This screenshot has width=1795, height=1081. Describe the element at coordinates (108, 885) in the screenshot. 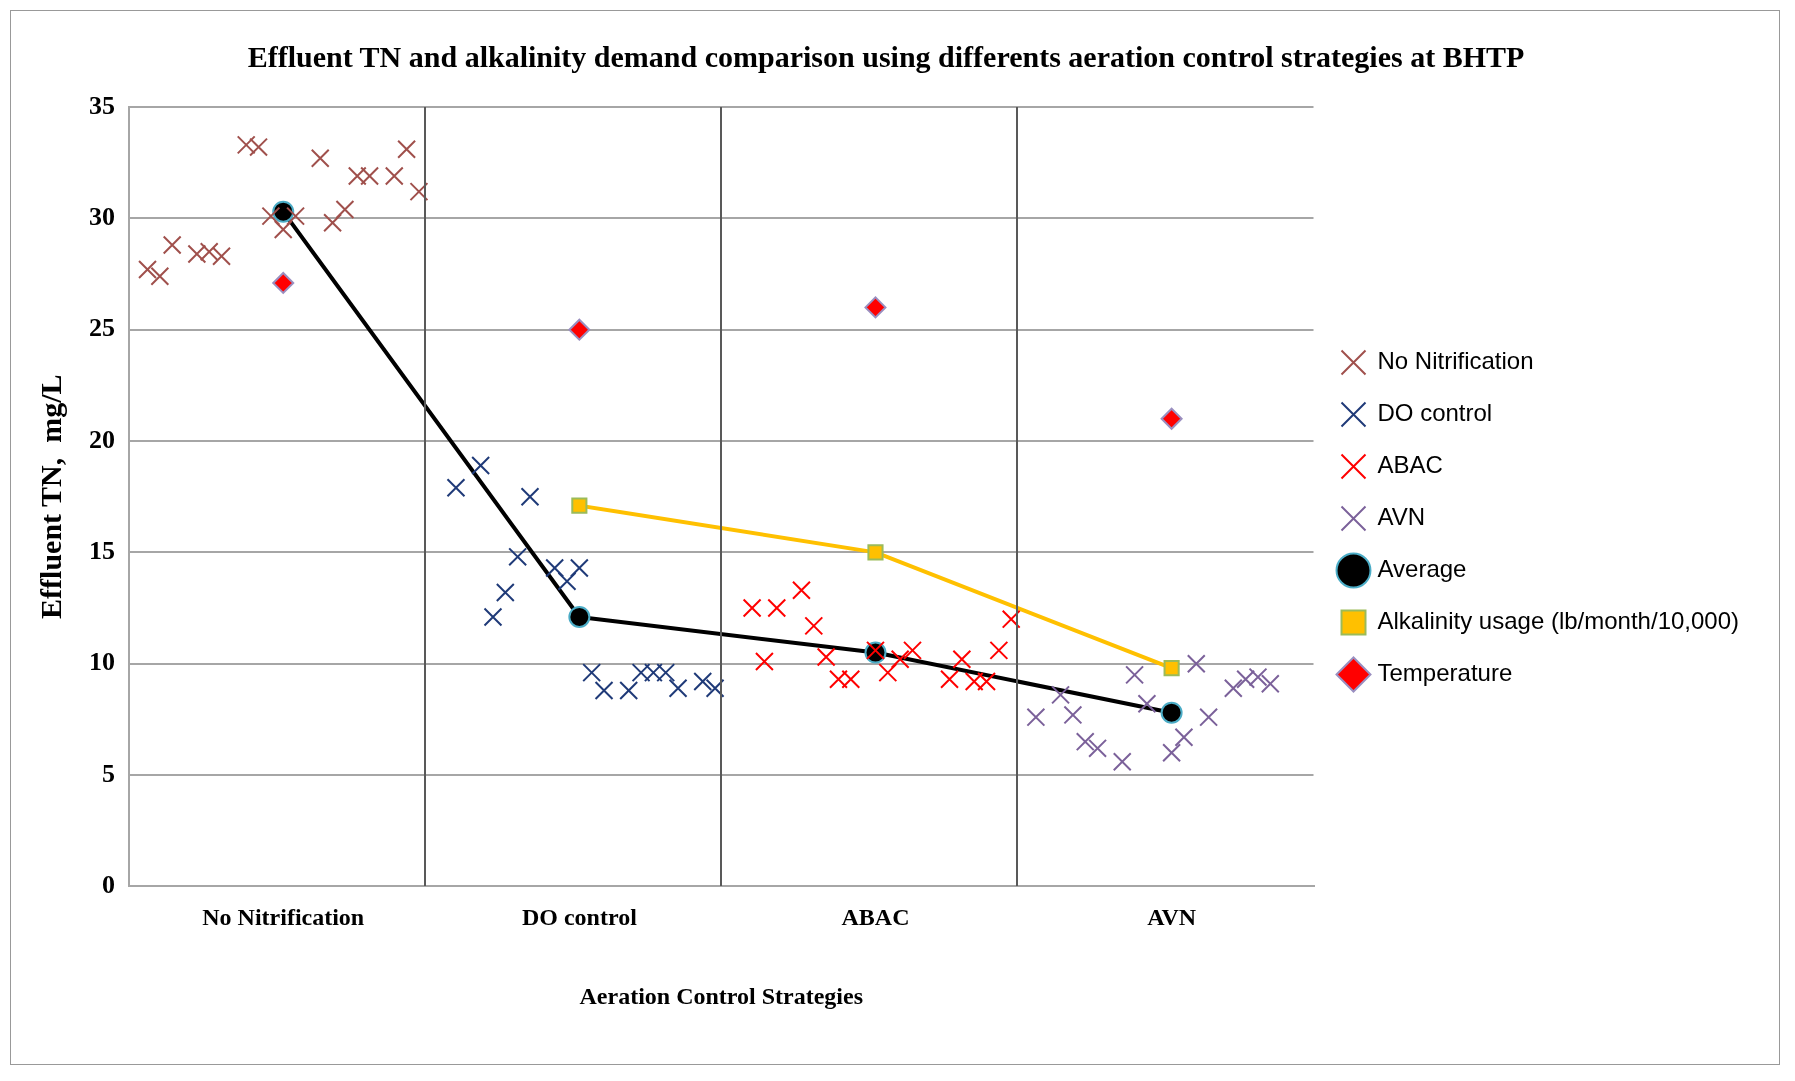

I see `y-tick-label: 0` at that location.